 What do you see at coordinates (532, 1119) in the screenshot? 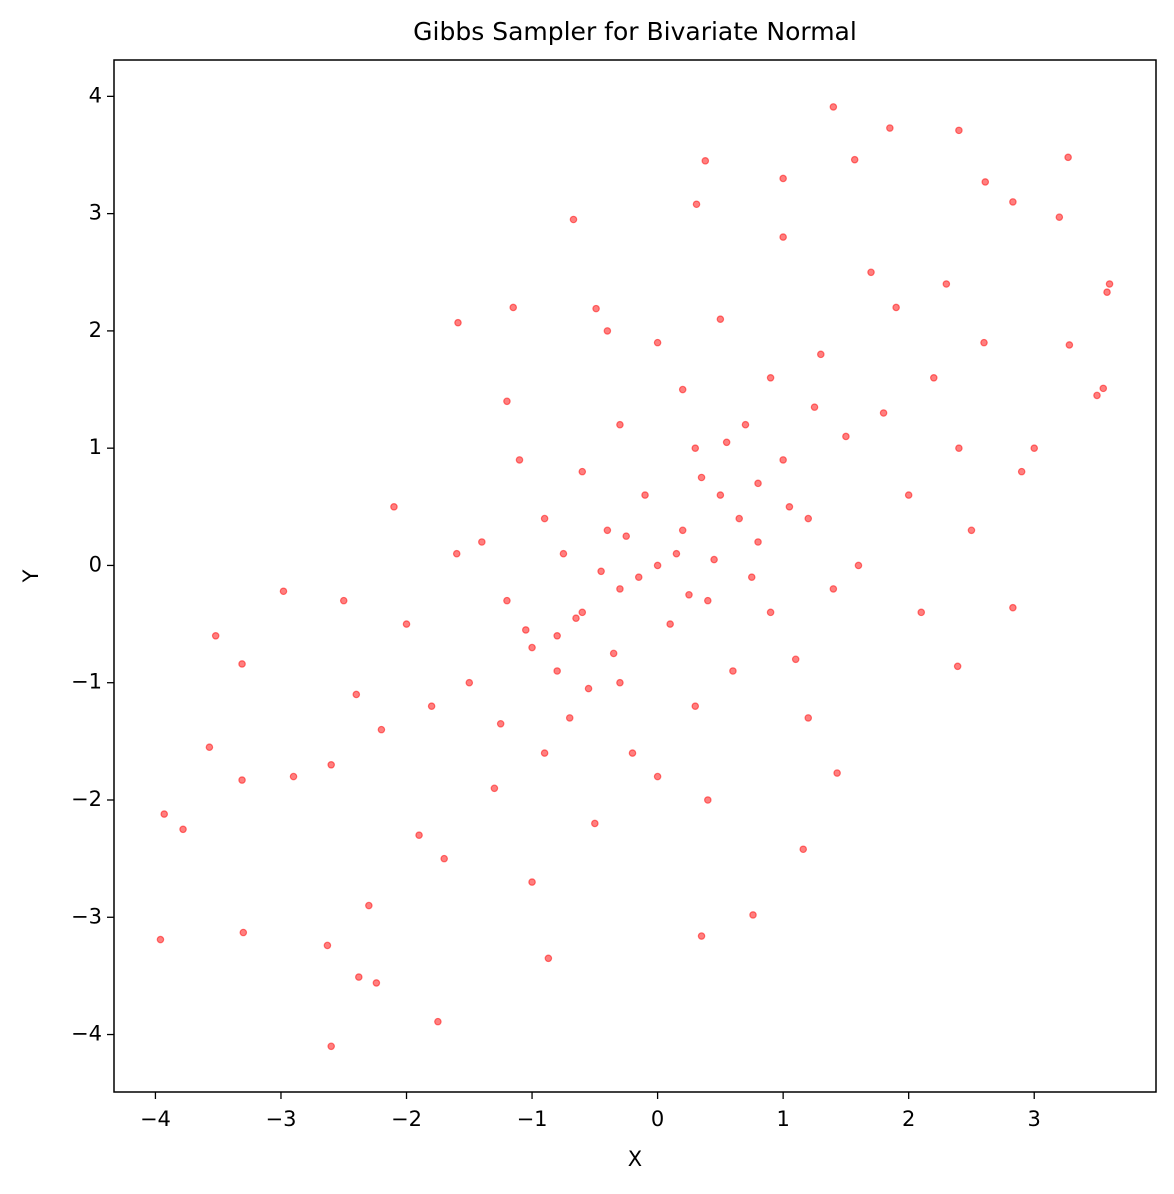
I see `x-tick-label: −1` at bounding box center [532, 1119].